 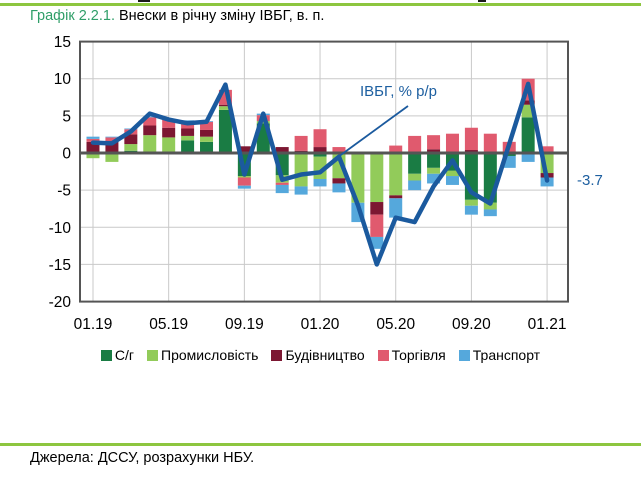 What do you see at coordinates (547, 324) in the screenshot?
I see `svg-text: 01.21` at bounding box center [547, 324].